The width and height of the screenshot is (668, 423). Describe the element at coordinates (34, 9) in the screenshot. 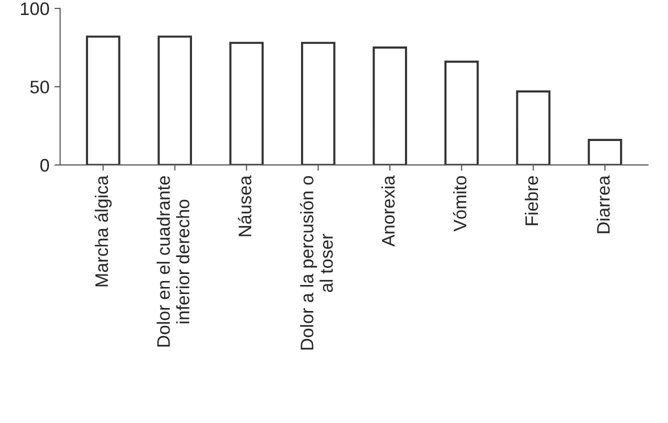

I see `y-tick-label: 100` at that location.